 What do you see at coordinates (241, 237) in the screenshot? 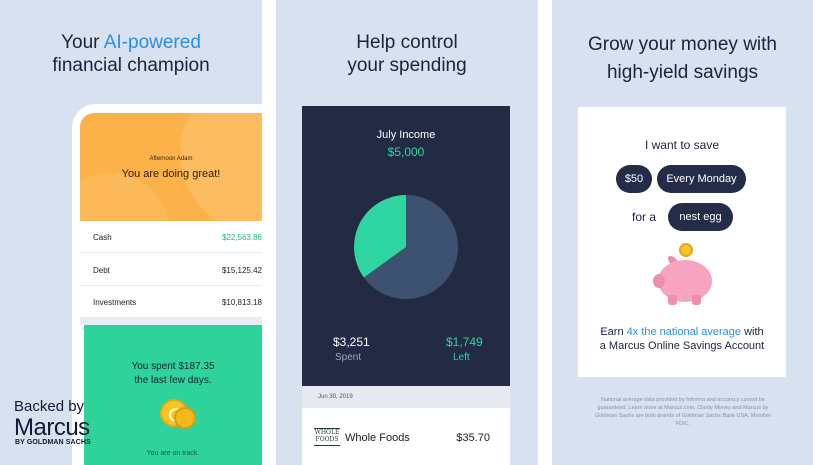
I see `account-value: $22,563.86` at bounding box center [241, 237].